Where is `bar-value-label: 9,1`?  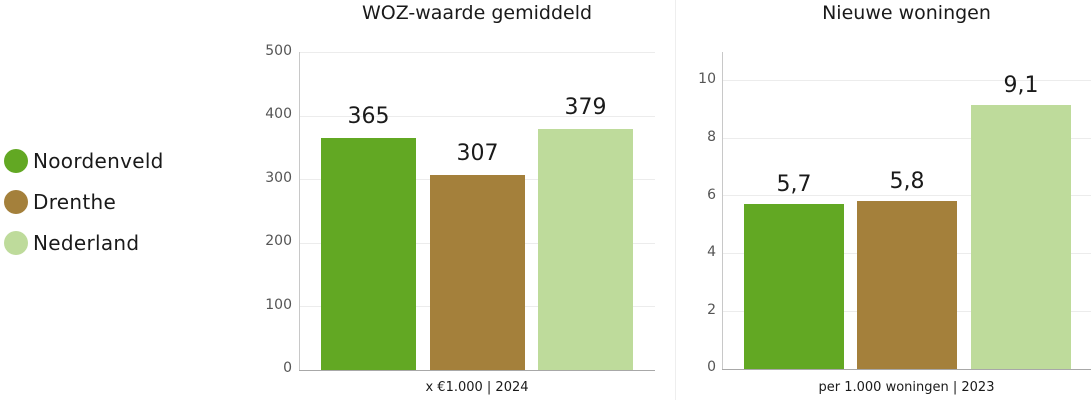 bar-value-label: 9,1 is located at coordinates (1021, 85).